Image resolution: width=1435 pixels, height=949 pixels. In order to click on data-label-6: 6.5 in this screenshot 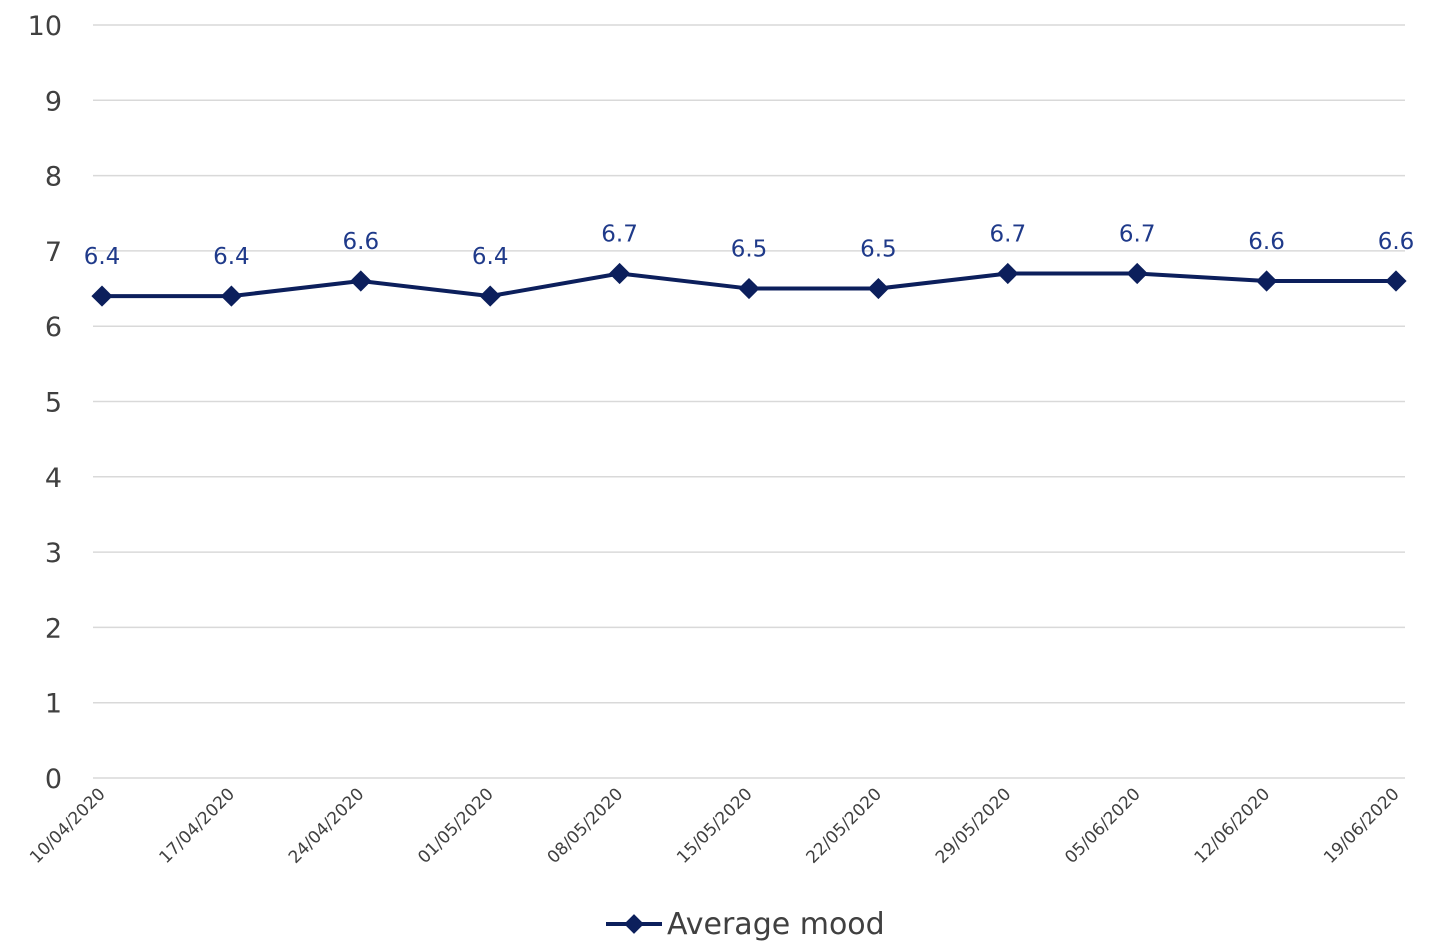, I will do `click(878, 250)`.